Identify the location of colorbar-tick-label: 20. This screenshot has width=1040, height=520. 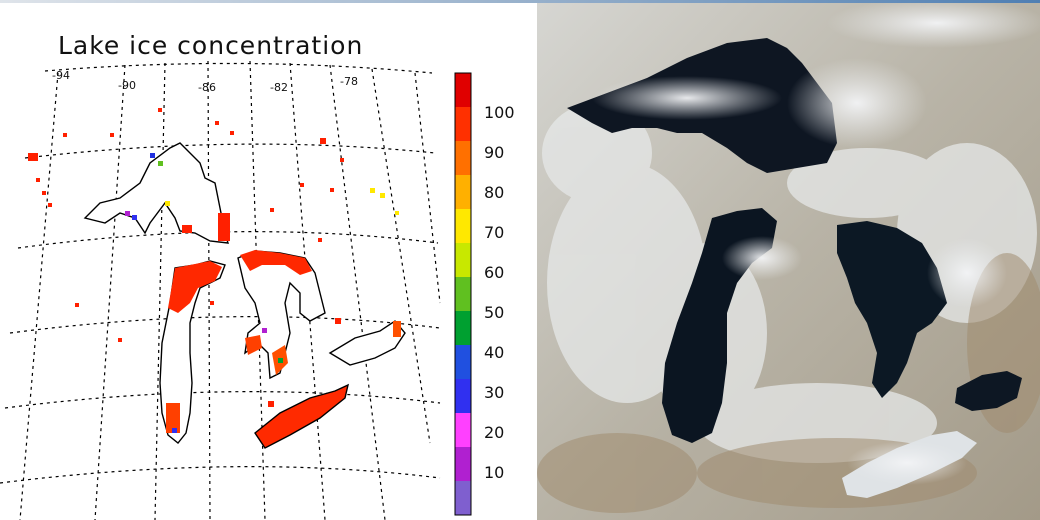
(494, 432).